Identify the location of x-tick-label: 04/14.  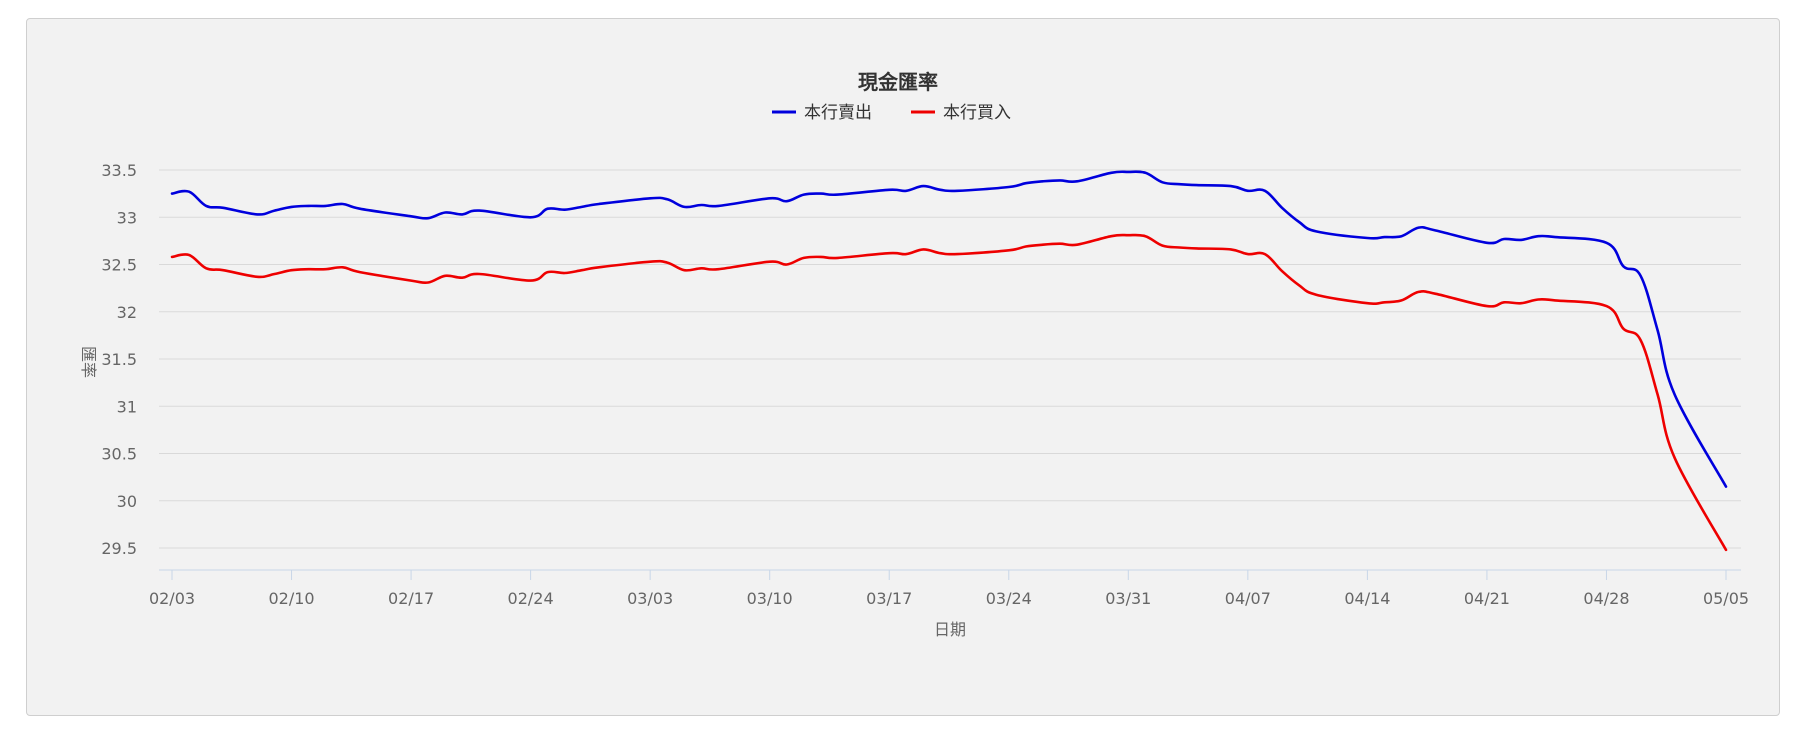
(1367, 598).